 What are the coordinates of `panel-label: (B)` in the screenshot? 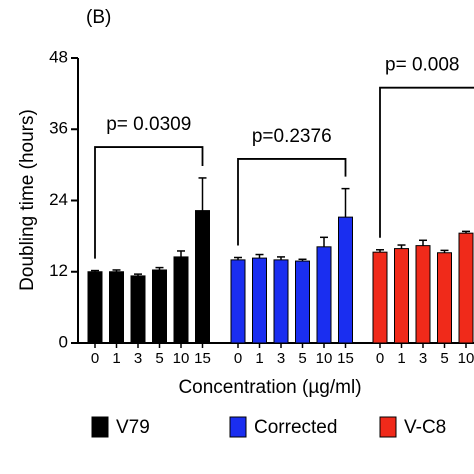 It's located at (98, 17).